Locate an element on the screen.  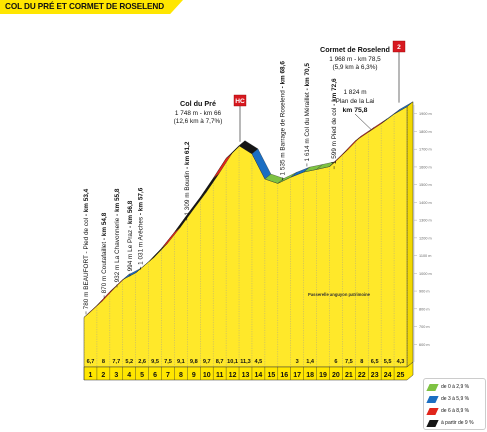
km-tick-label: 15 is located at coordinates (271, 375).